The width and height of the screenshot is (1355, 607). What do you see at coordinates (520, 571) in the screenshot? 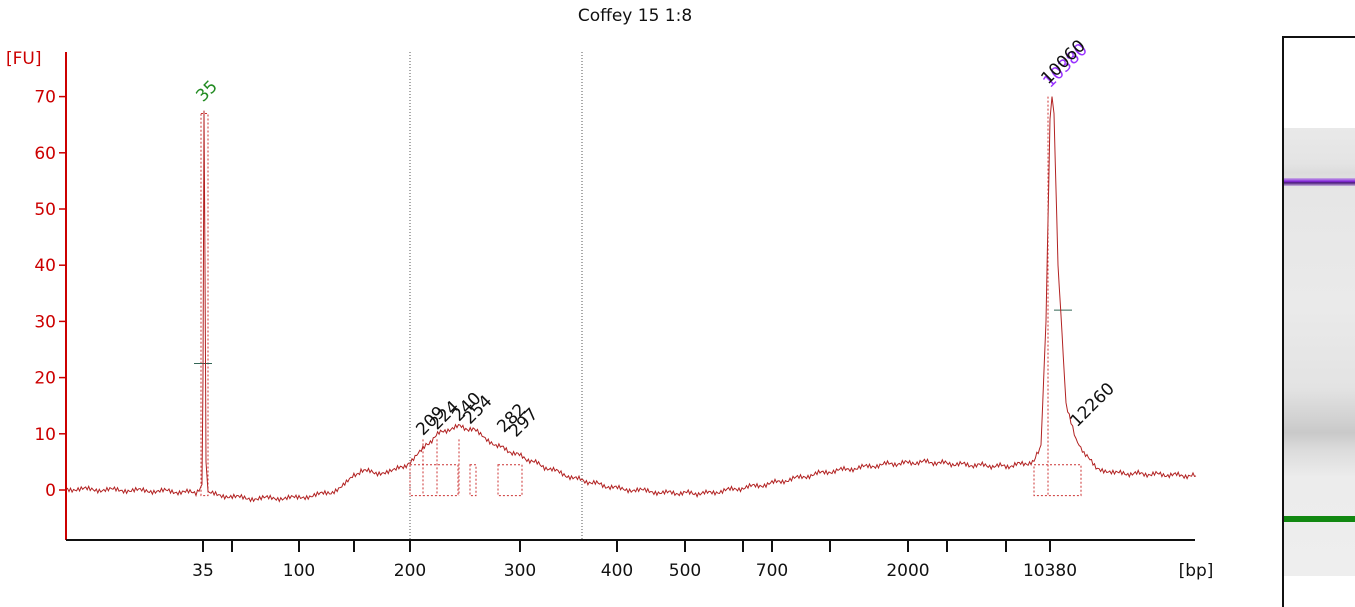
I see `x-tick-label: 300` at bounding box center [520, 571].